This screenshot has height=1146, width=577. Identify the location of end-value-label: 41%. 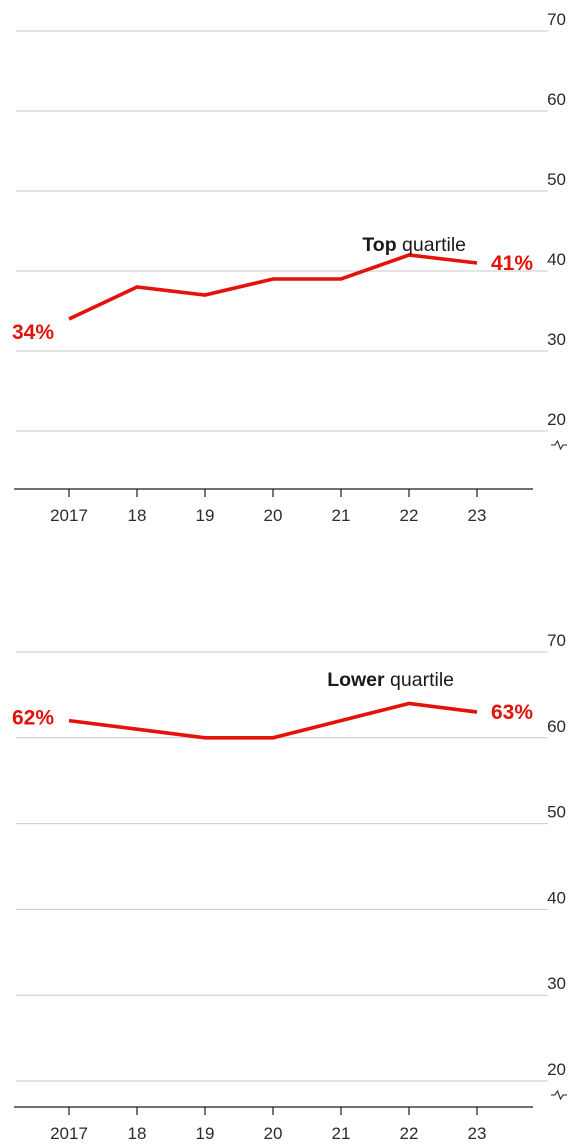
(512, 263).